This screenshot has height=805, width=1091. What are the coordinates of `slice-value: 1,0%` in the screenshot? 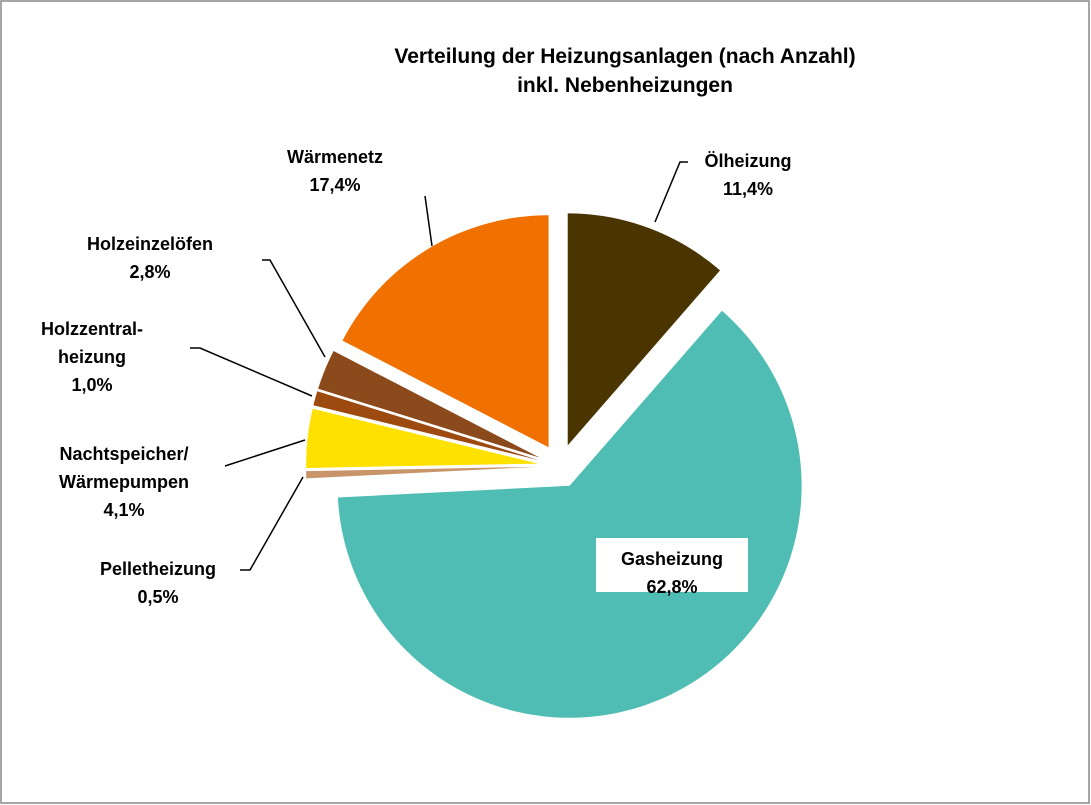 It's located at (91, 385).